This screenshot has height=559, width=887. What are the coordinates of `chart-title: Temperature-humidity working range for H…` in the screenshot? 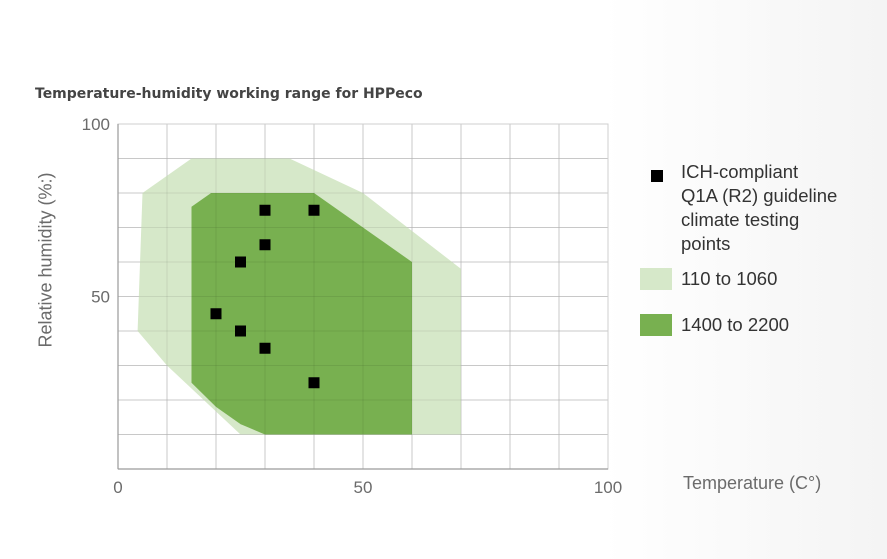 It's located at (229, 94).